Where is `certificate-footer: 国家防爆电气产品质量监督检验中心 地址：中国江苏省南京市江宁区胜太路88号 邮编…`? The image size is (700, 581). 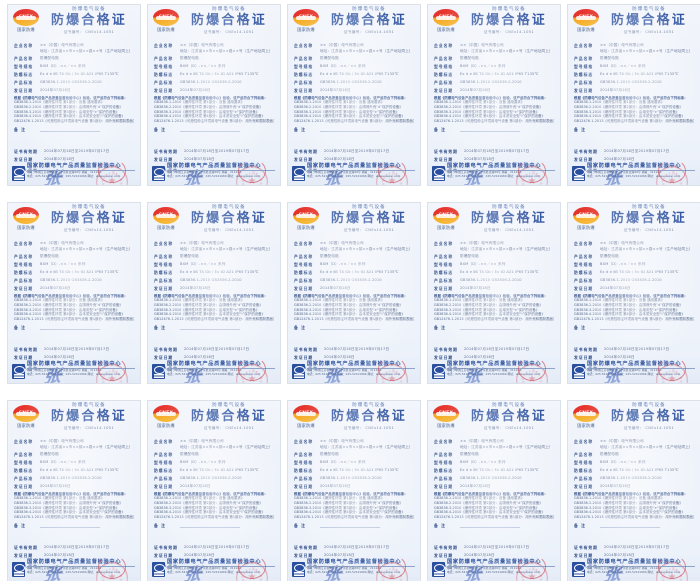 certificate-footer: 国家防爆电气产品质量监督检验中心 地址：中国江苏省南京市江宁区胜太路88号 邮编… is located at coordinates (214, 172).